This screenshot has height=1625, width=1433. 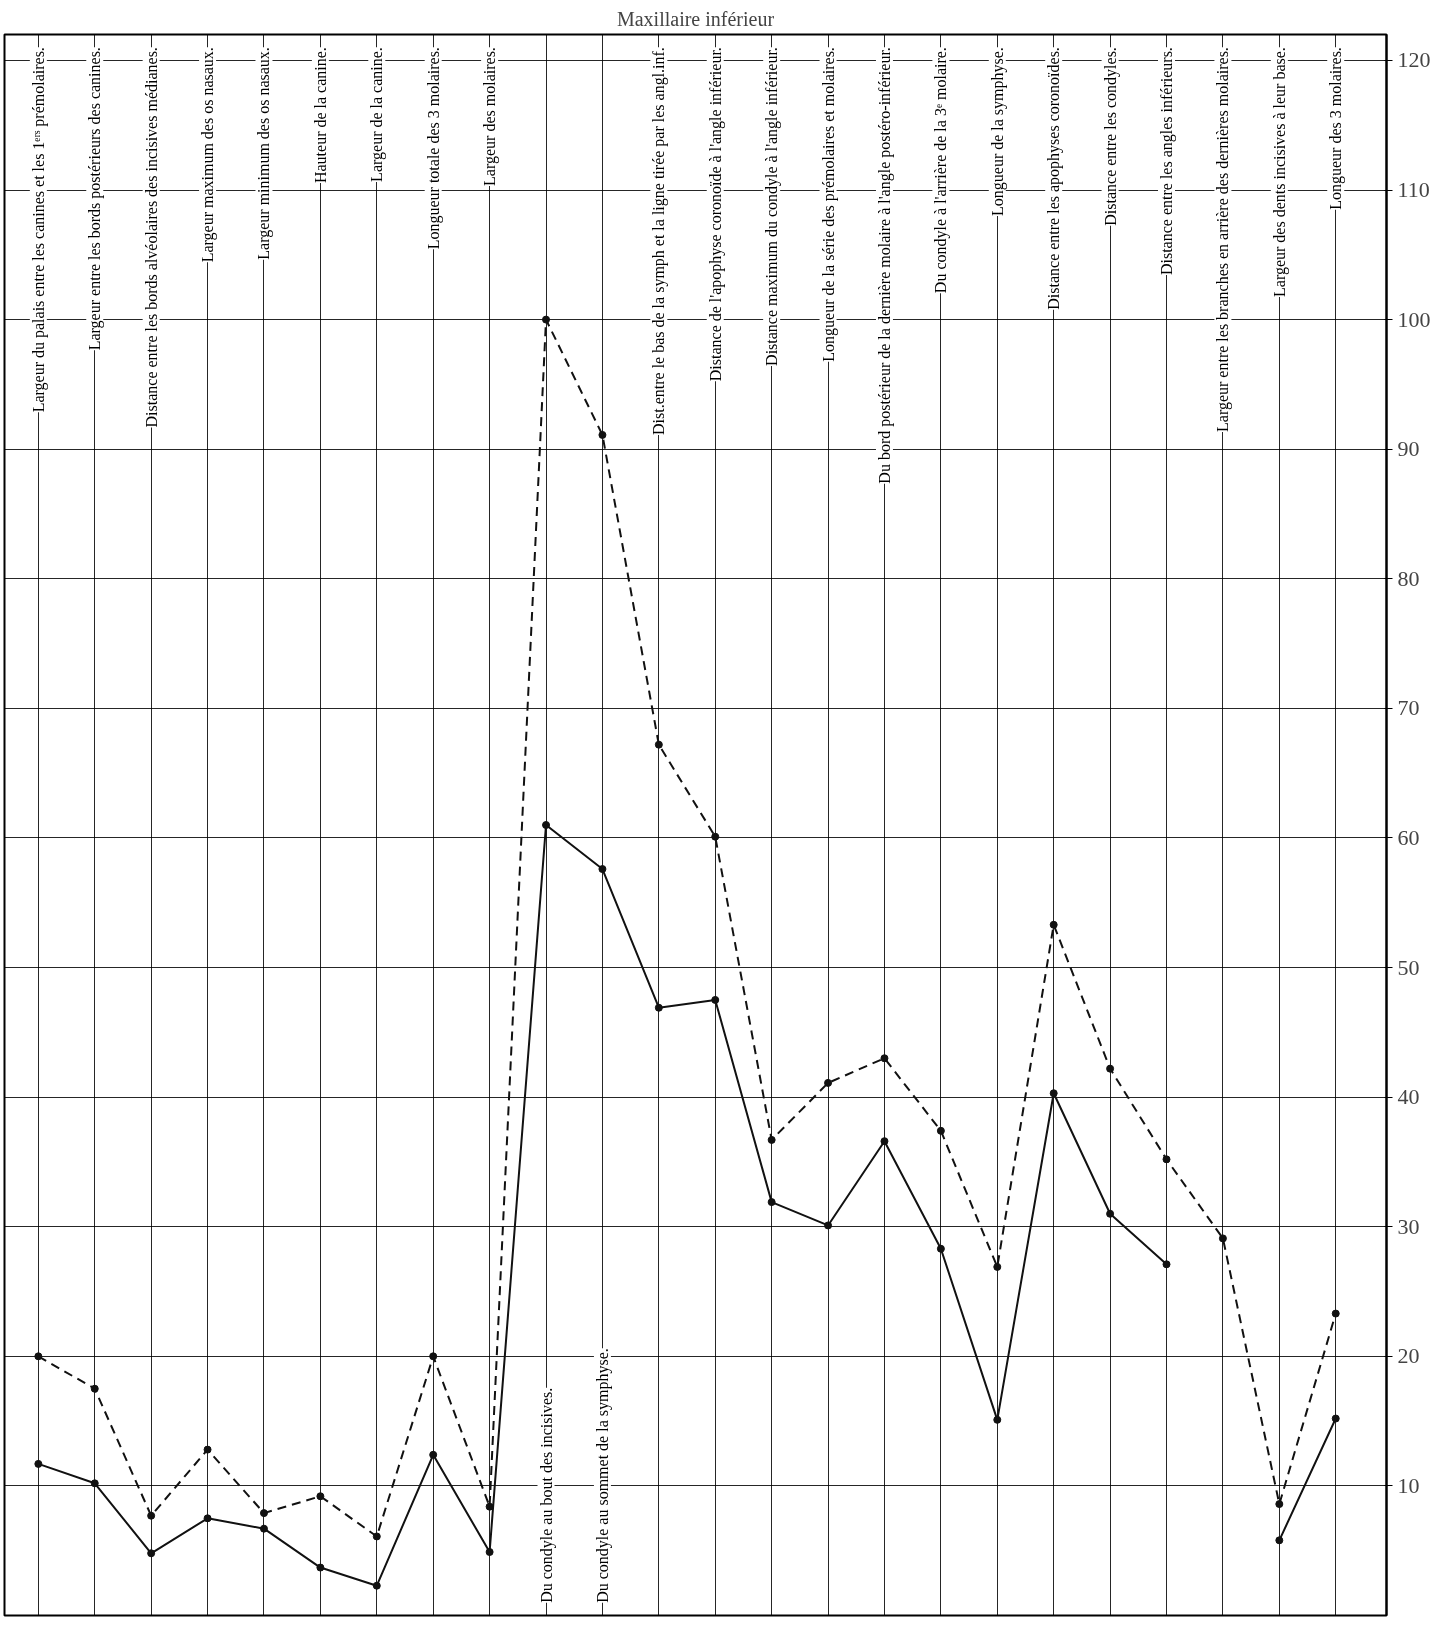 I want to click on y-tick-label: 60, so click(x=1408, y=837).